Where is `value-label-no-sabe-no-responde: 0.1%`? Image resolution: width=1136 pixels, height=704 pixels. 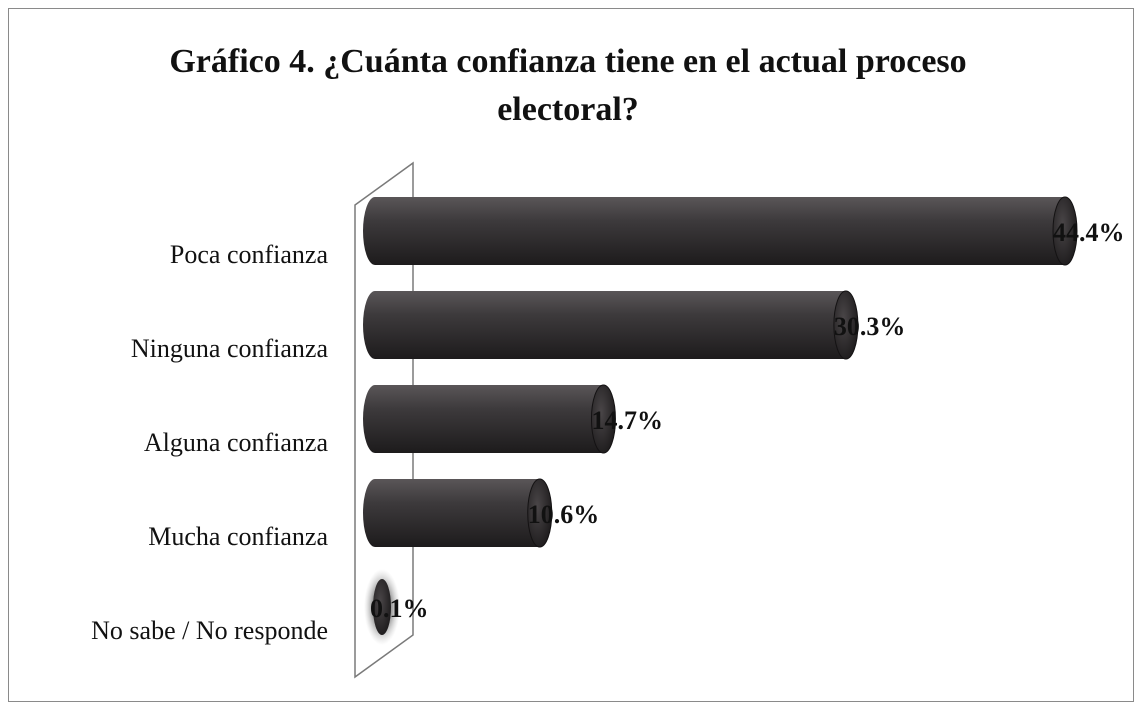 value-label-no-sabe-no-responde: 0.1% is located at coordinates (399, 608).